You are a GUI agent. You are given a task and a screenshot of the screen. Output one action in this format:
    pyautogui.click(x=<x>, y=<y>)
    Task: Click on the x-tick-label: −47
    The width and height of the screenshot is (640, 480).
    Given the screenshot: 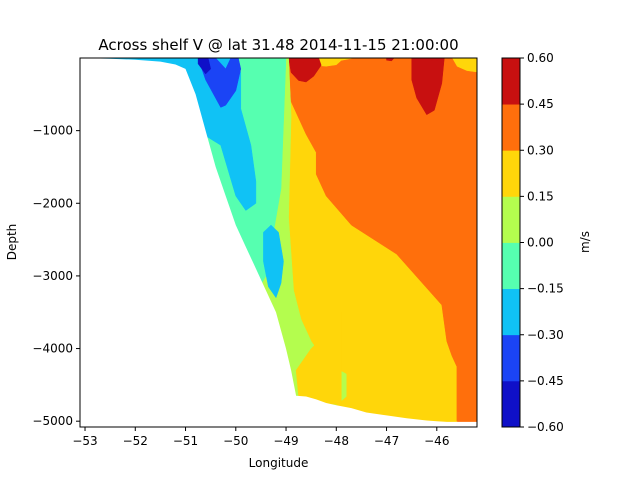 What is the action you would take?
    pyautogui.click(x=386, y=441)
    